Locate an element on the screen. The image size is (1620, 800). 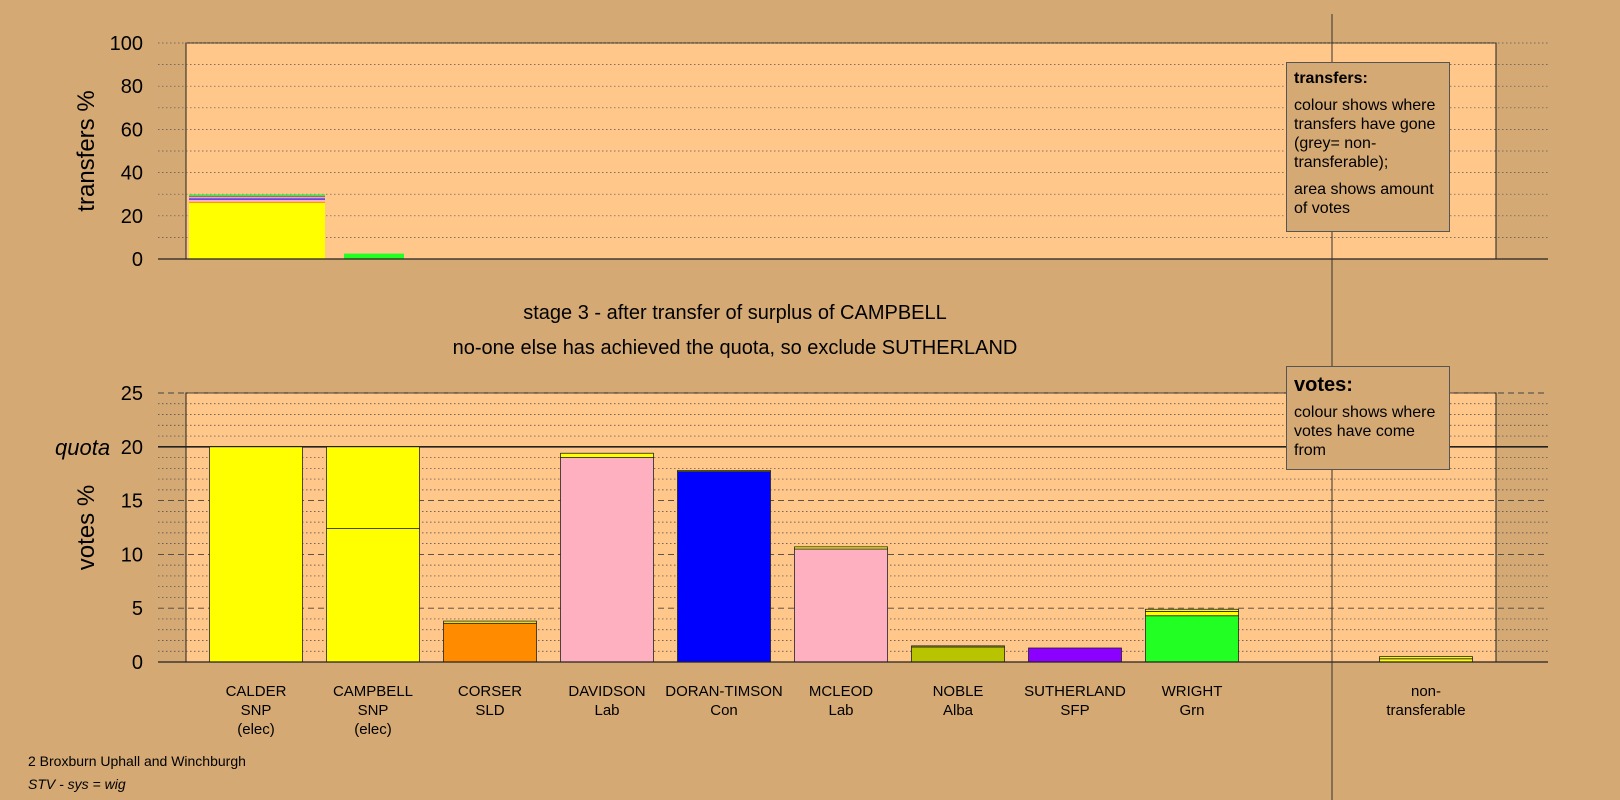
votes-tick-label: 5 is located at coordinates (137, 609).